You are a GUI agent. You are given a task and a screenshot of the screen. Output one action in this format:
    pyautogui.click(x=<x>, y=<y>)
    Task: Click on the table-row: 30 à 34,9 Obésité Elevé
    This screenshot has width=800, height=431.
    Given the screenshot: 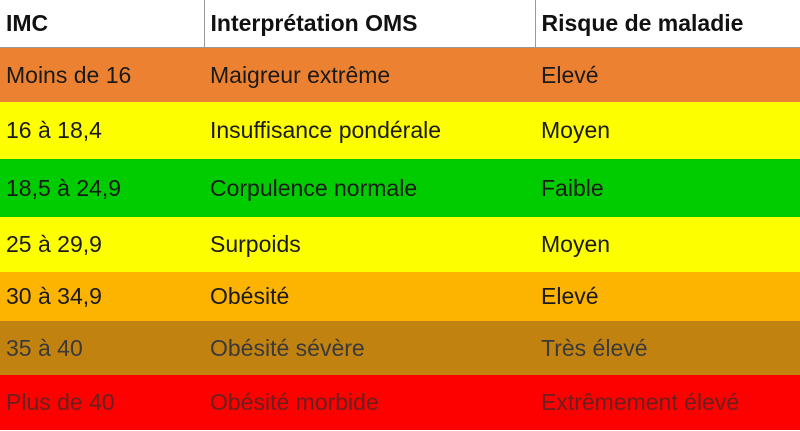 What is the action you would take?
    pyautogui.click(x=400, y=296)
    